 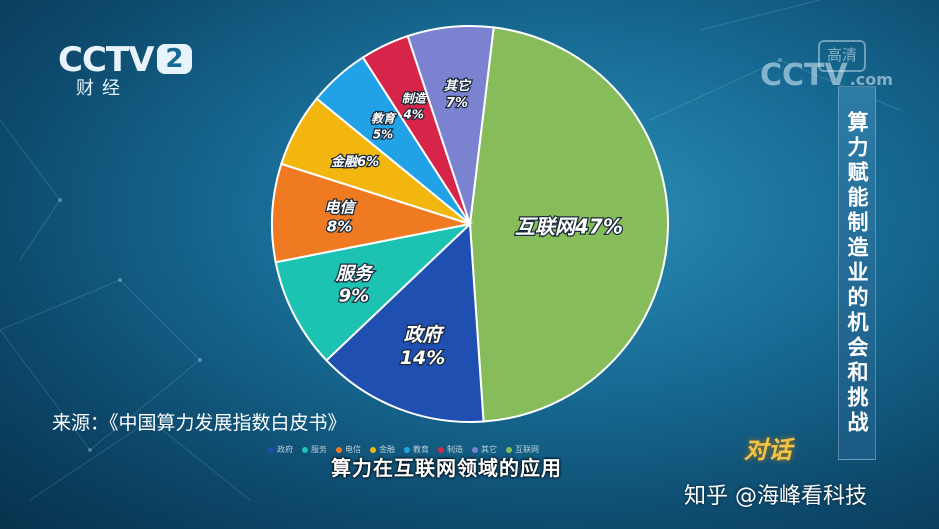 I want to click on legend-label: 制造, so click(x=455, y=449).